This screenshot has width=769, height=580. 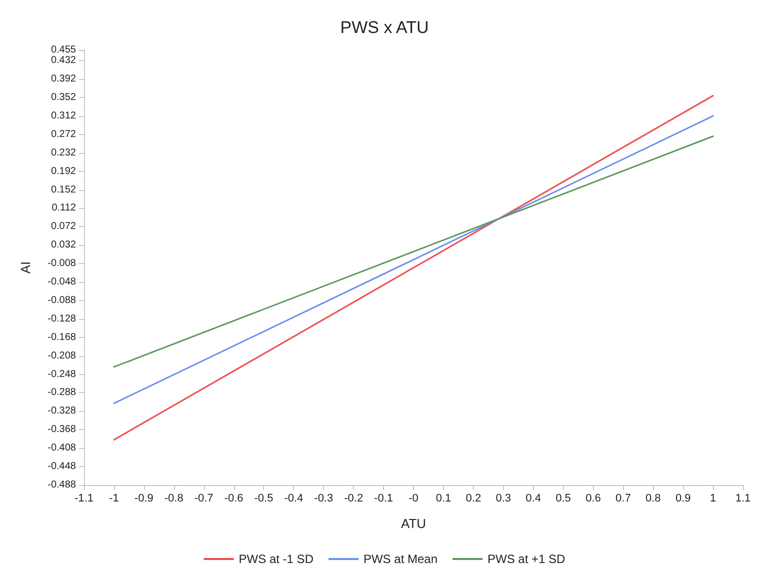 I want to click on x-tick-label: -0.1, so click(x=384, y=498).